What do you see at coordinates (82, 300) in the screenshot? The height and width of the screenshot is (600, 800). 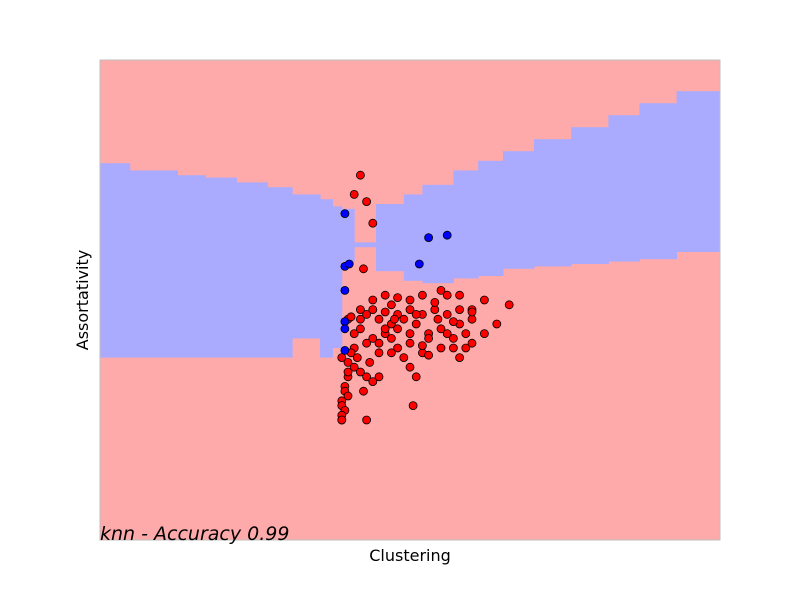 I see `y-axis-label: Assortativity` at bounding box center [82, 300].